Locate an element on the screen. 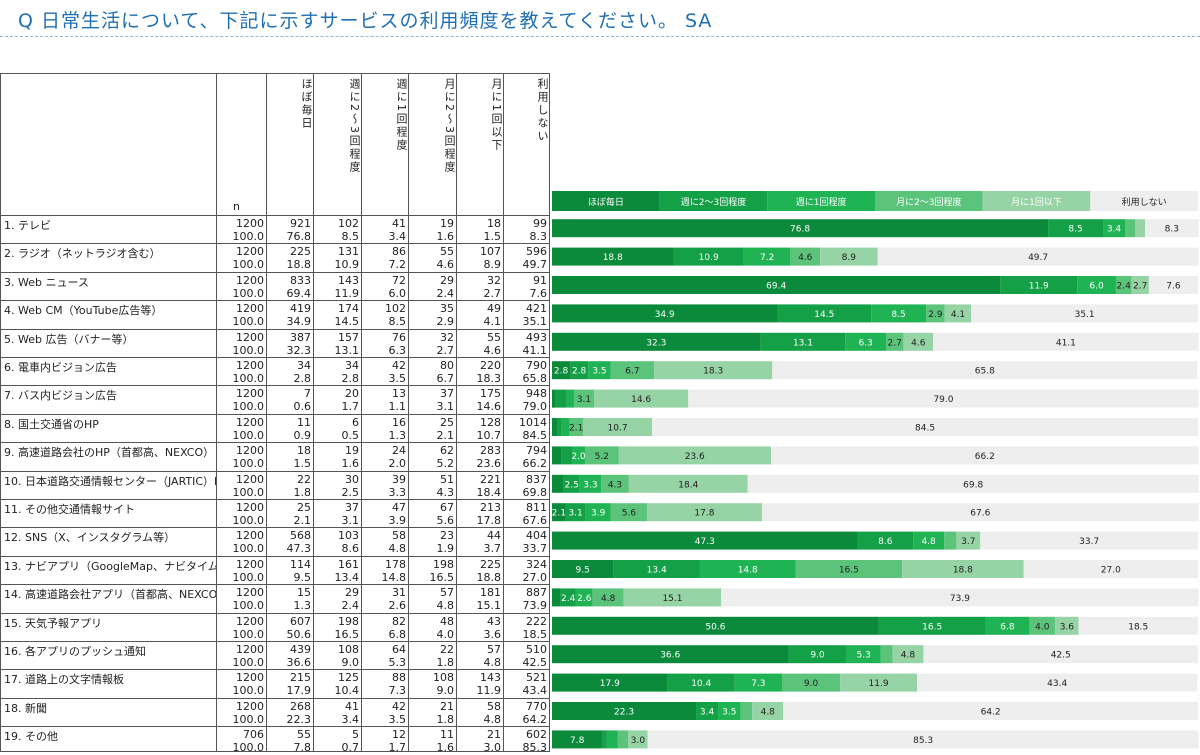 The width and height of the screenshot is (1200, 755). count-value: 37 is located at coordinates (352, 507).